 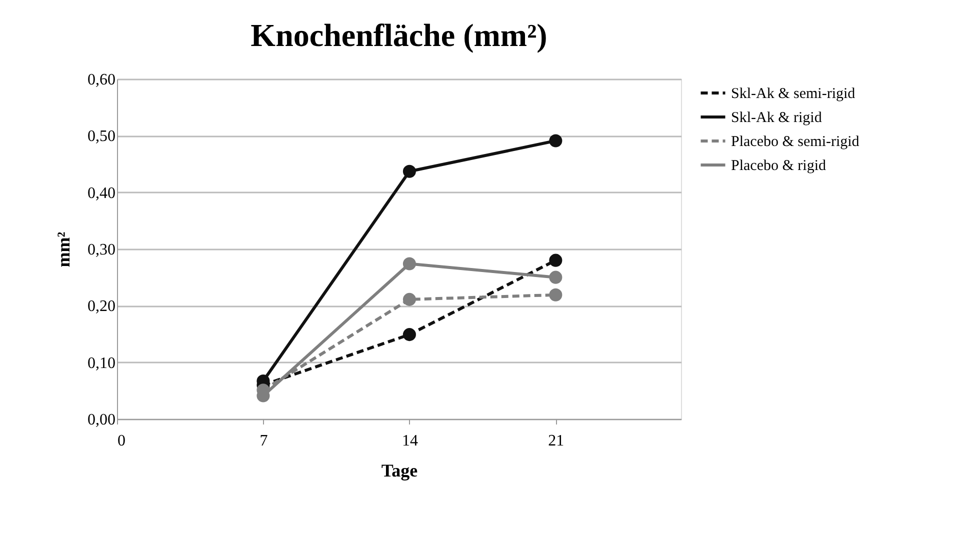 What do you see at coordinates (776, 118) in the screenshot?
I see `legend-label: Skl-Ak & rigid` at bounding box center [776, 118].